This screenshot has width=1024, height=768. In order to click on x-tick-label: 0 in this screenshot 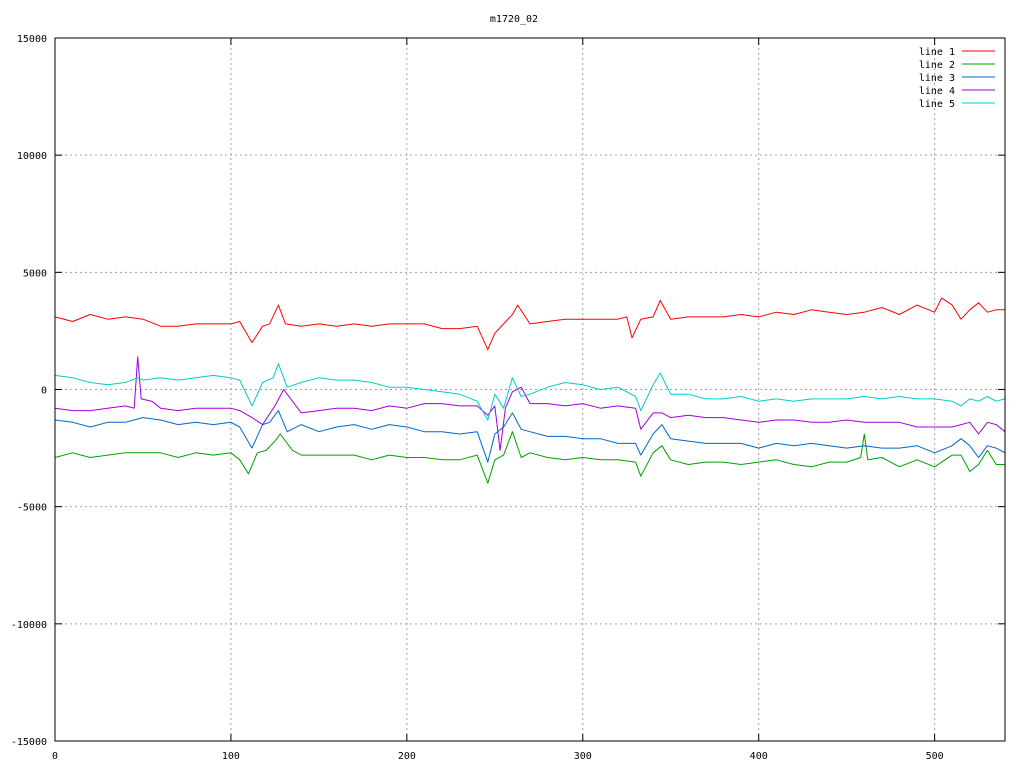, I will do `click(55, 756)`.